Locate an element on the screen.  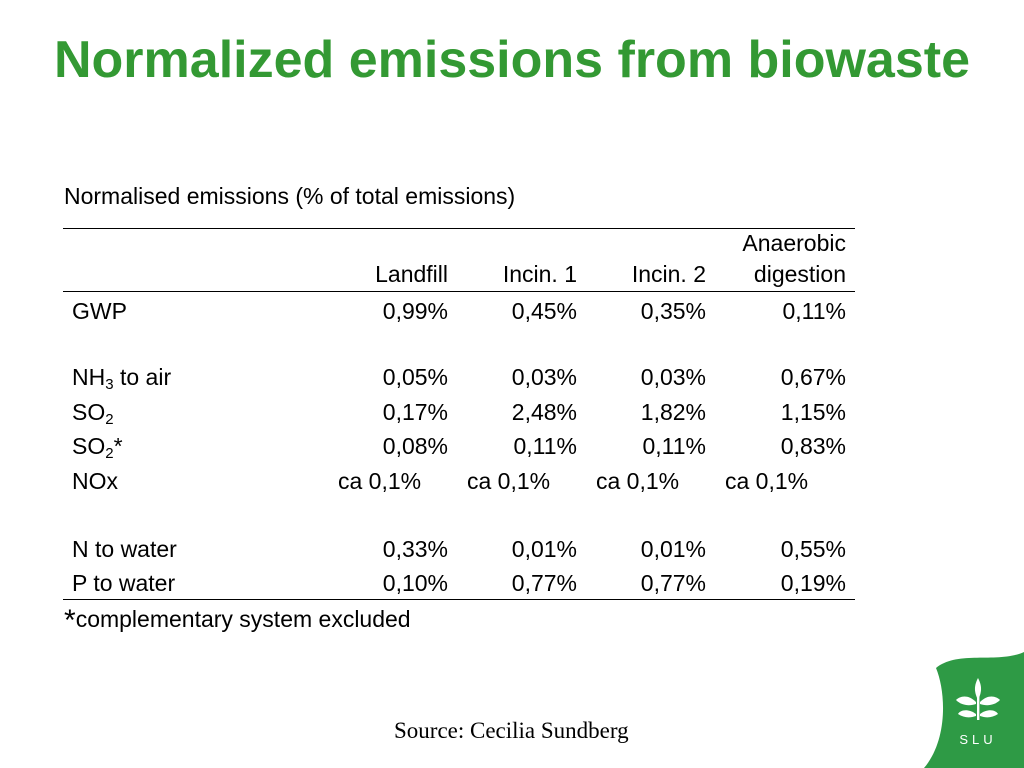
cell-nh3-landfill: 0,05% is located at coordinates (415, 377).